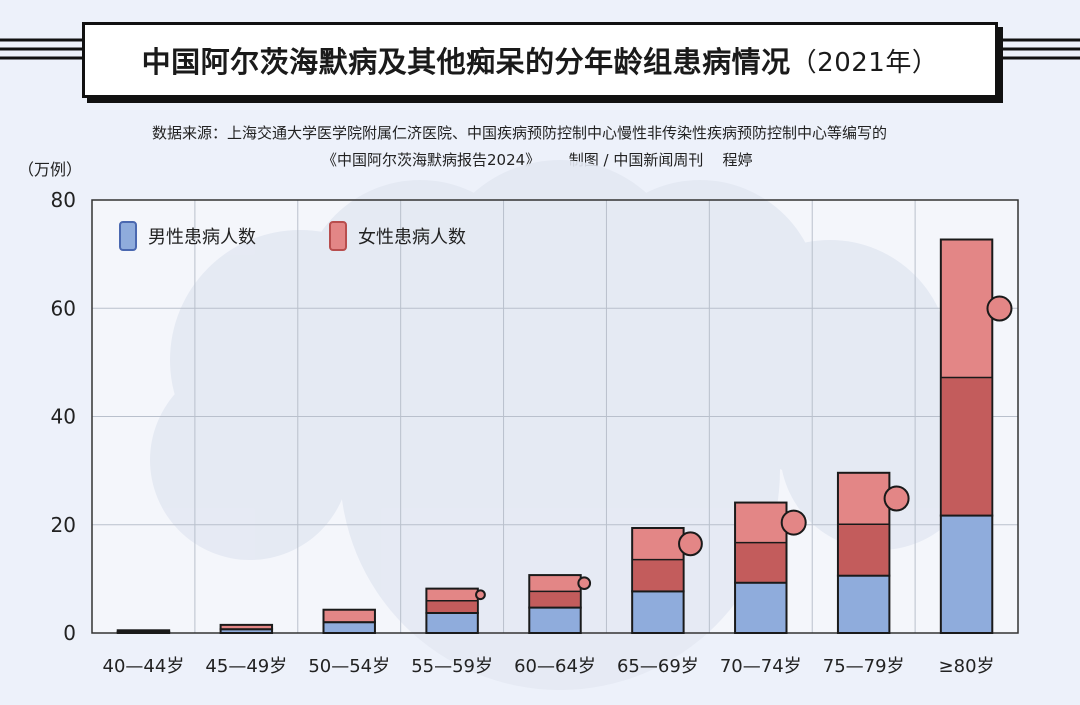 Image resolution: width=1080 pixels, height=705 pixels. What do you see at coordinates (412, 237) in the screenshot?
I see `legend-label-female: 女性患病人数` at bounding box center [412, 237].